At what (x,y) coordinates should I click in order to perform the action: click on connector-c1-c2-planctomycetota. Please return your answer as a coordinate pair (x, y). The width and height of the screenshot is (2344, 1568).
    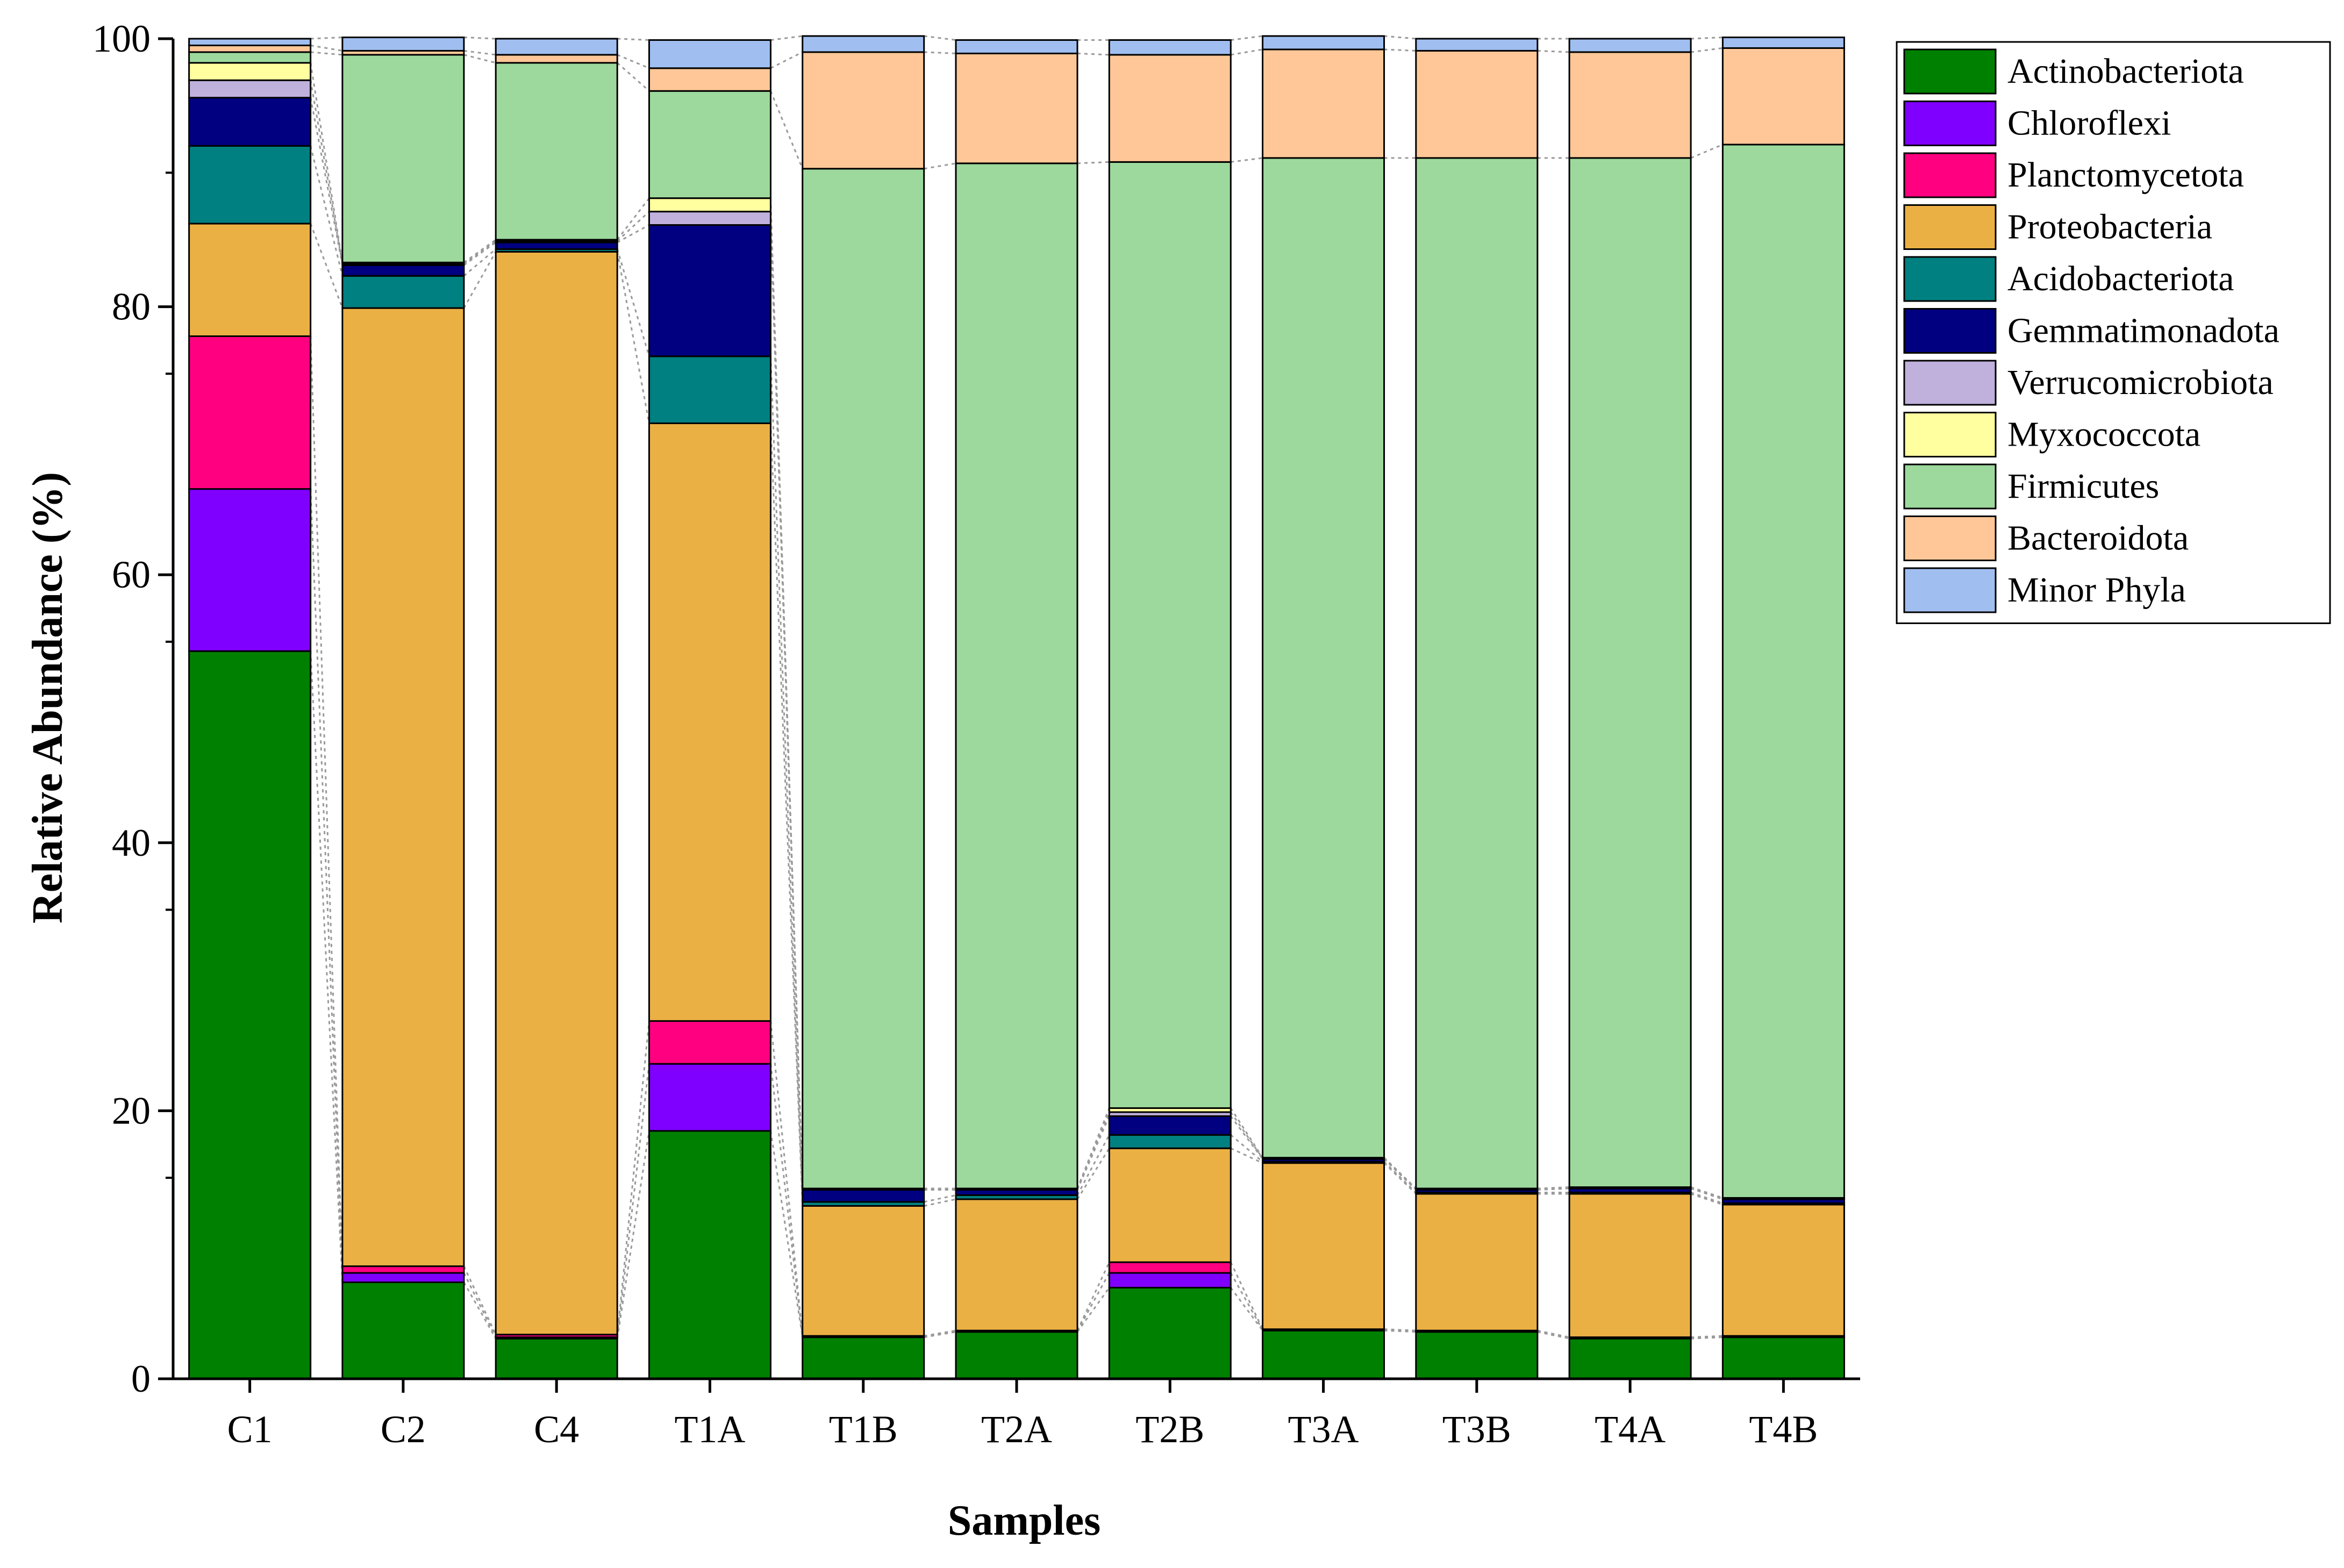
    Looking at the image, I should click on (327, 801).